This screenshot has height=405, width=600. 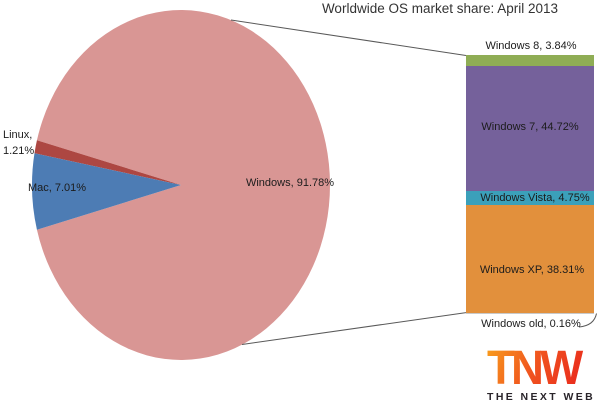 What do you see at coordinates (531, 46) in the screenshot?
I see `bar-label-windows-8: Windows 8, 3.84%` at bounding box center [531, 46].